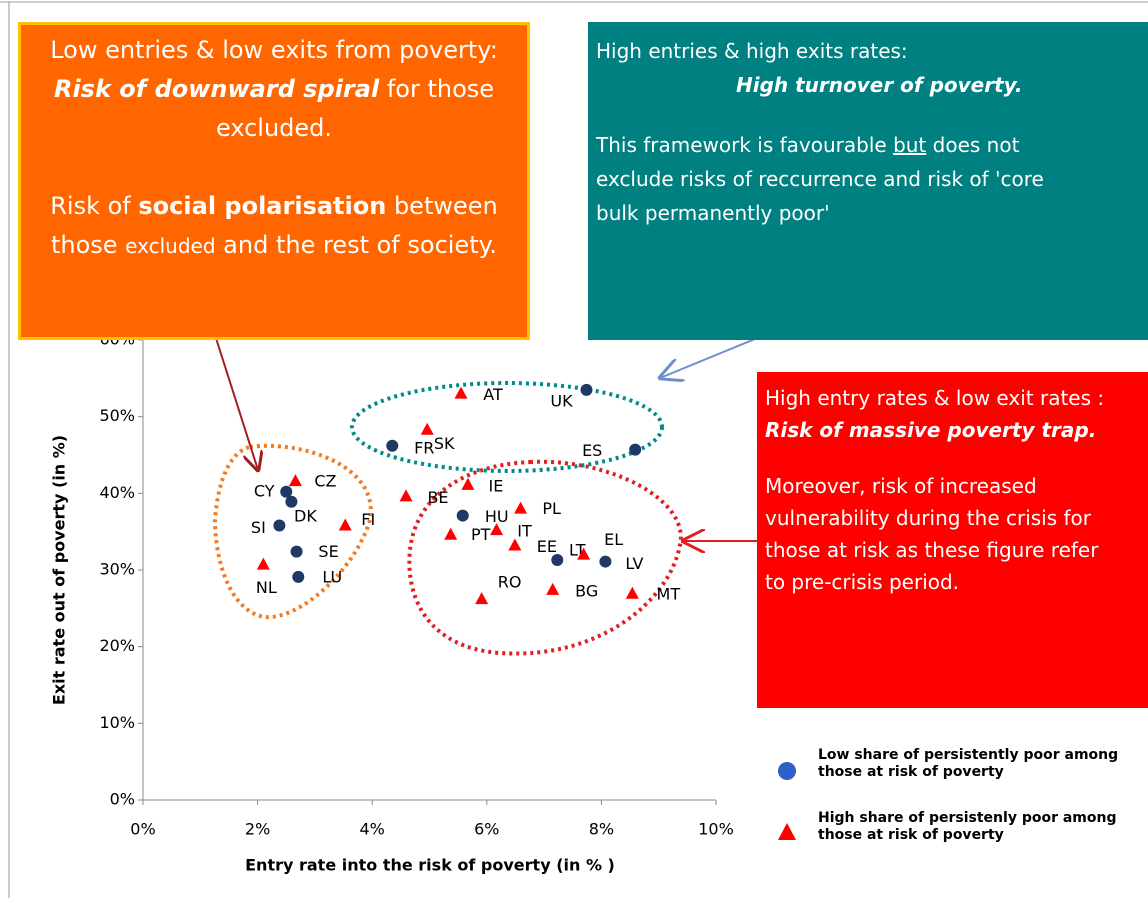 This screenshot has height=898, width=1148. Describe the element at coordinates (444, 443) in the screenshot. I see `point-label: SK` at that location.